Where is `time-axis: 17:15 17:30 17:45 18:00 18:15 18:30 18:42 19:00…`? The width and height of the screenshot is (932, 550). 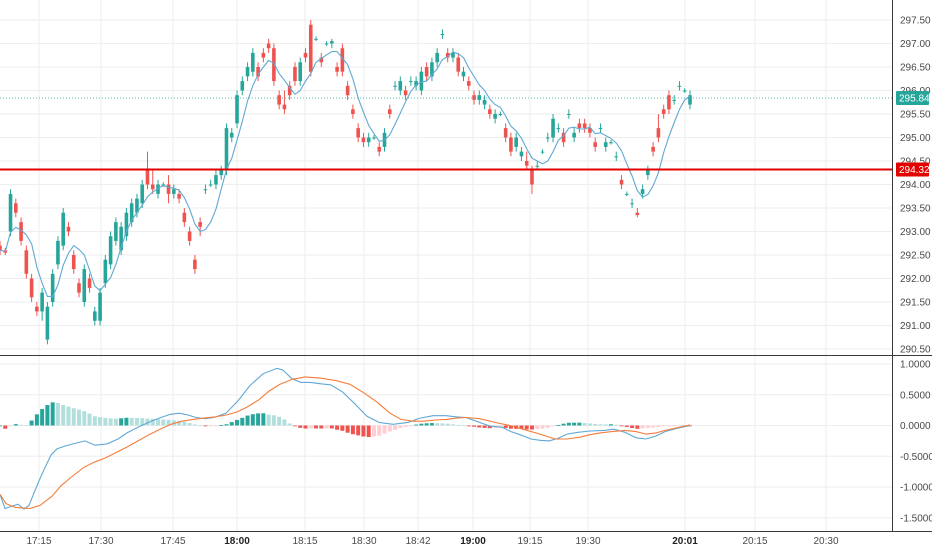
time-axis: 17:15 17:30 17:45 18:00 18:15 18:30 18:42 19:00… is located at coordinates (432, 541).